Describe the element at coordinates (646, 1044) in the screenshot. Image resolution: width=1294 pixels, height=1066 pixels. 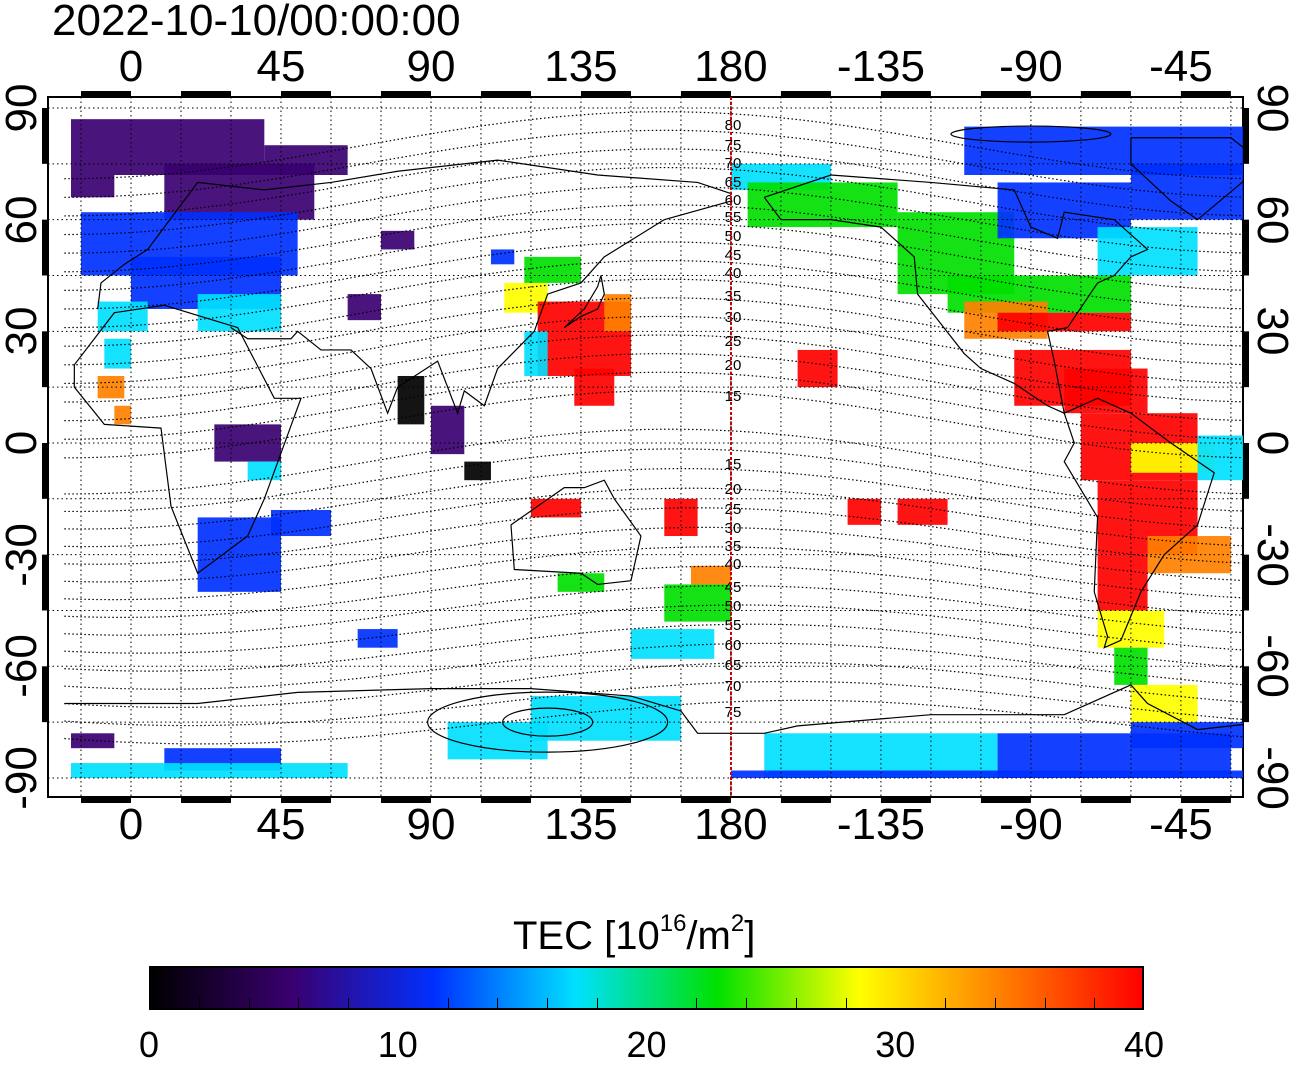
I see `colorbar-tick: 20` at that location.